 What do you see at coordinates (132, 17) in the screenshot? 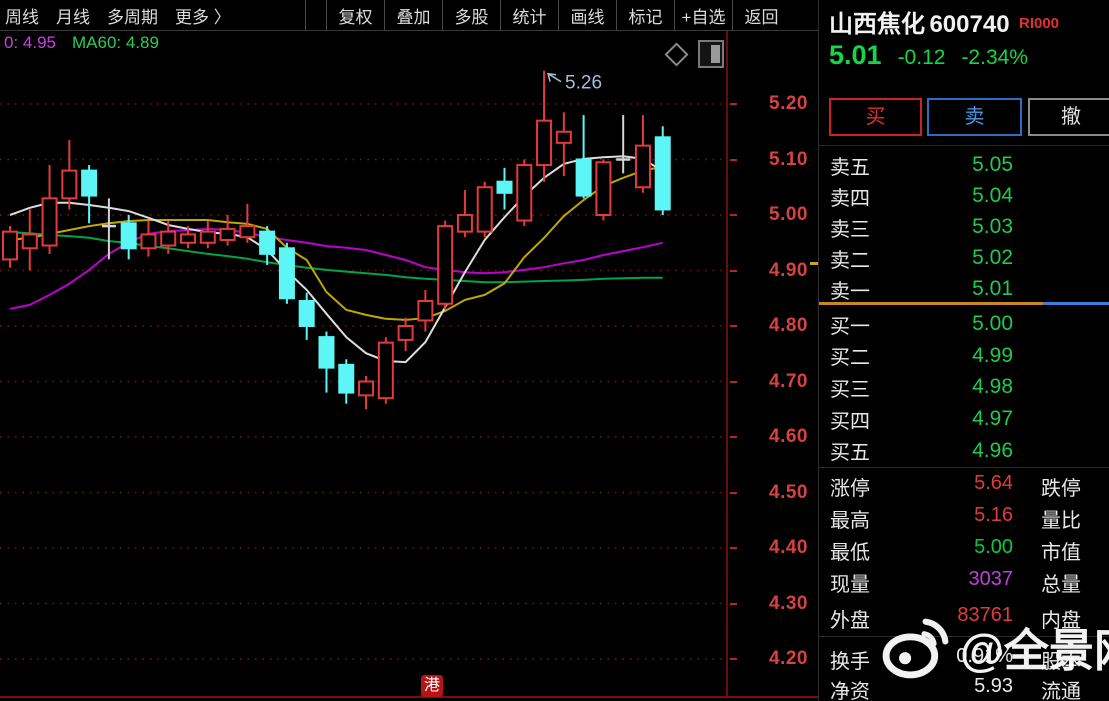
I see `tab-多周期: 多周期` at bounding box center [132, 17].